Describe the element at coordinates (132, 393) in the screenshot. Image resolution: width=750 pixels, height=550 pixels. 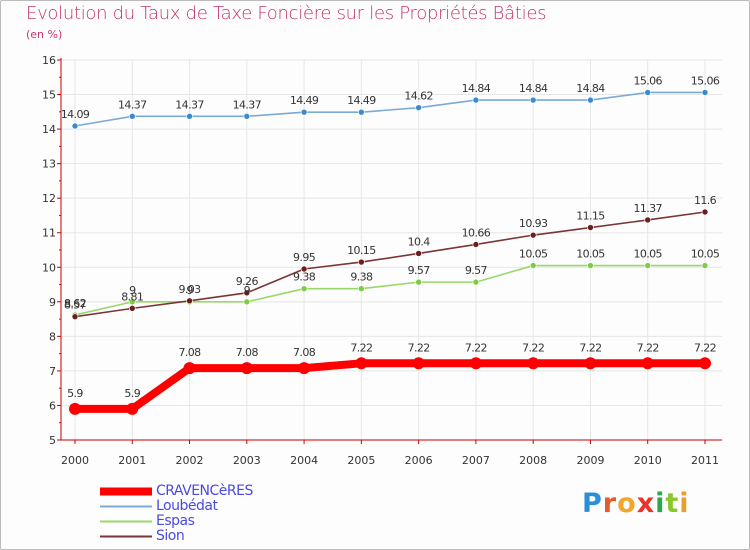
I see `data-label-cravence-res-2001: 5.9` at that location.